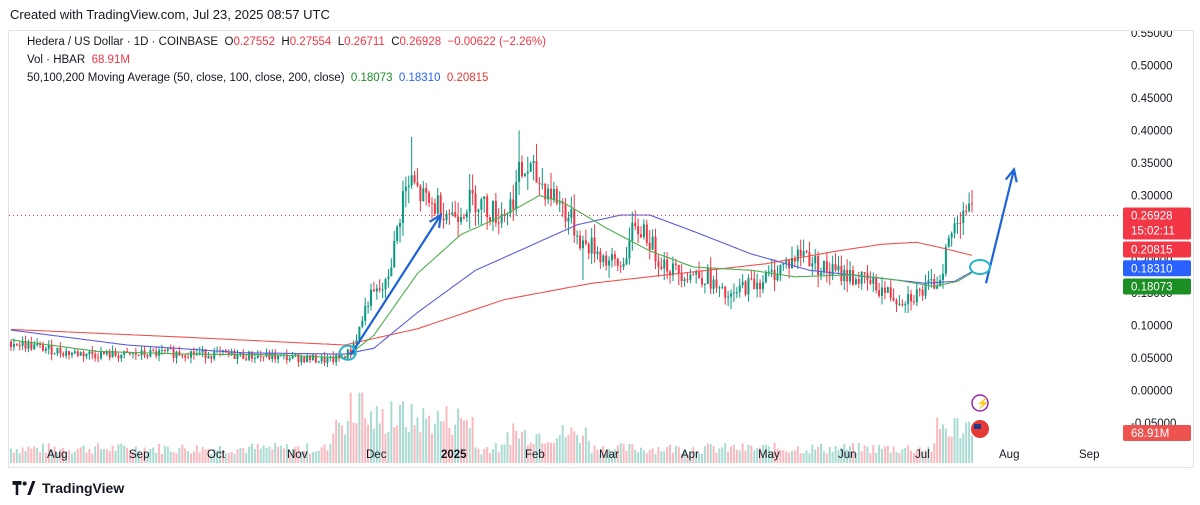 The width and height of the screenshot is (1200, 505). I want to click on lightning-event-icon, so click(980, 403).